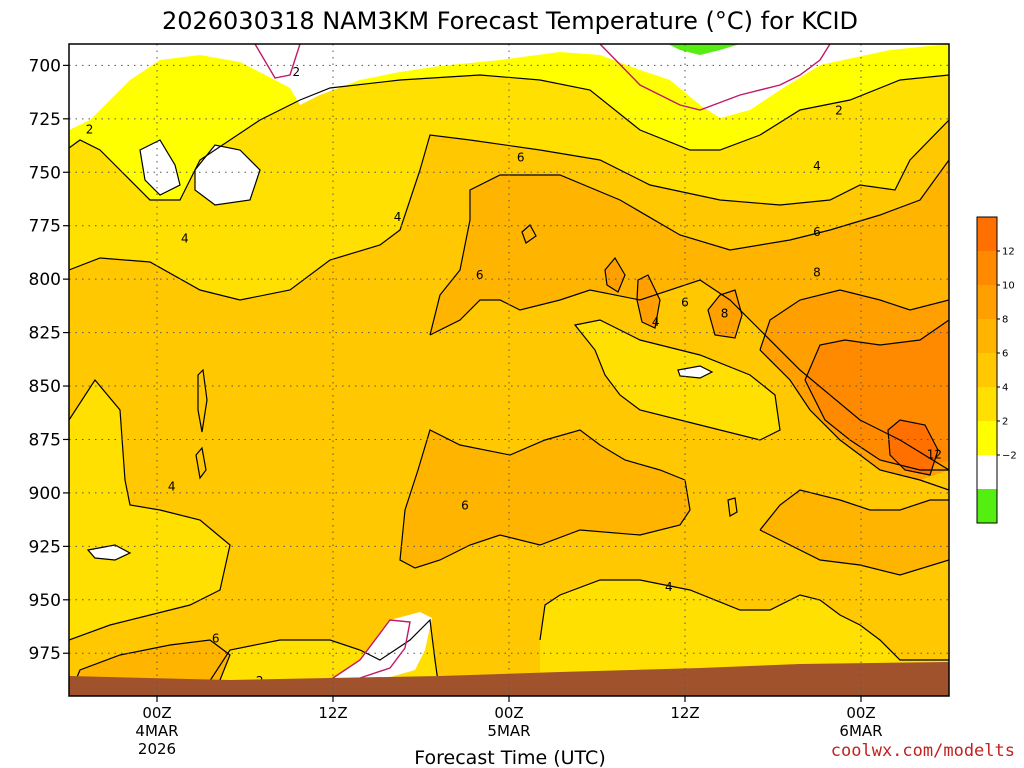  What do you see at coordinates (320, 657) in the screenshot?
I see `contour-4c-bottom-left` at bounding box center [320, 657].